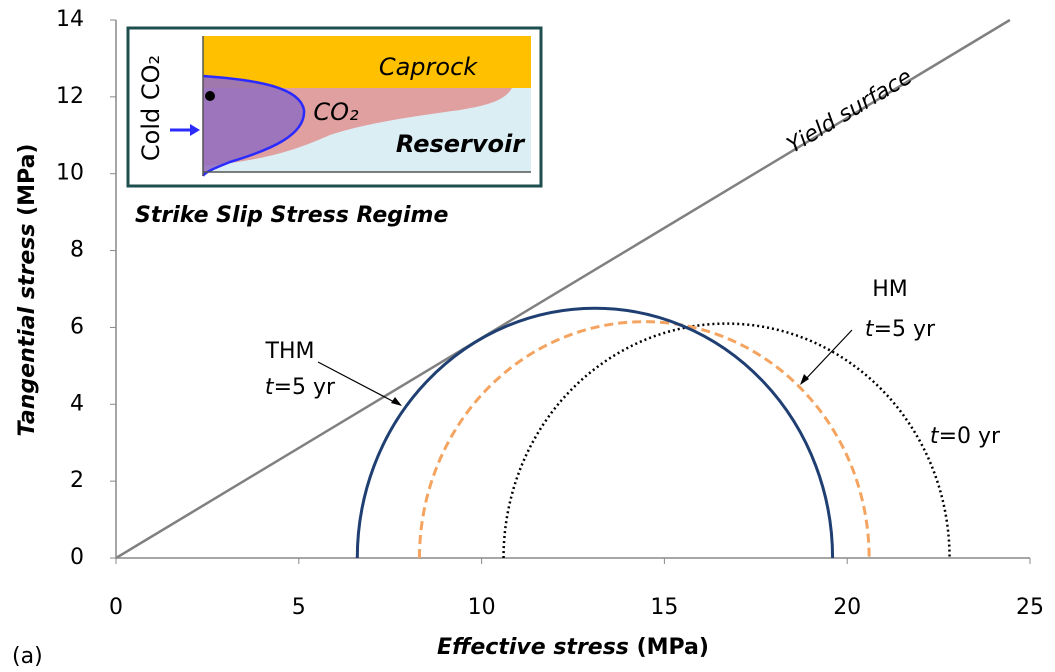 The height and width of the screenshot is (672, 1055). I want to click on annotation: THM, so click(290, 351).